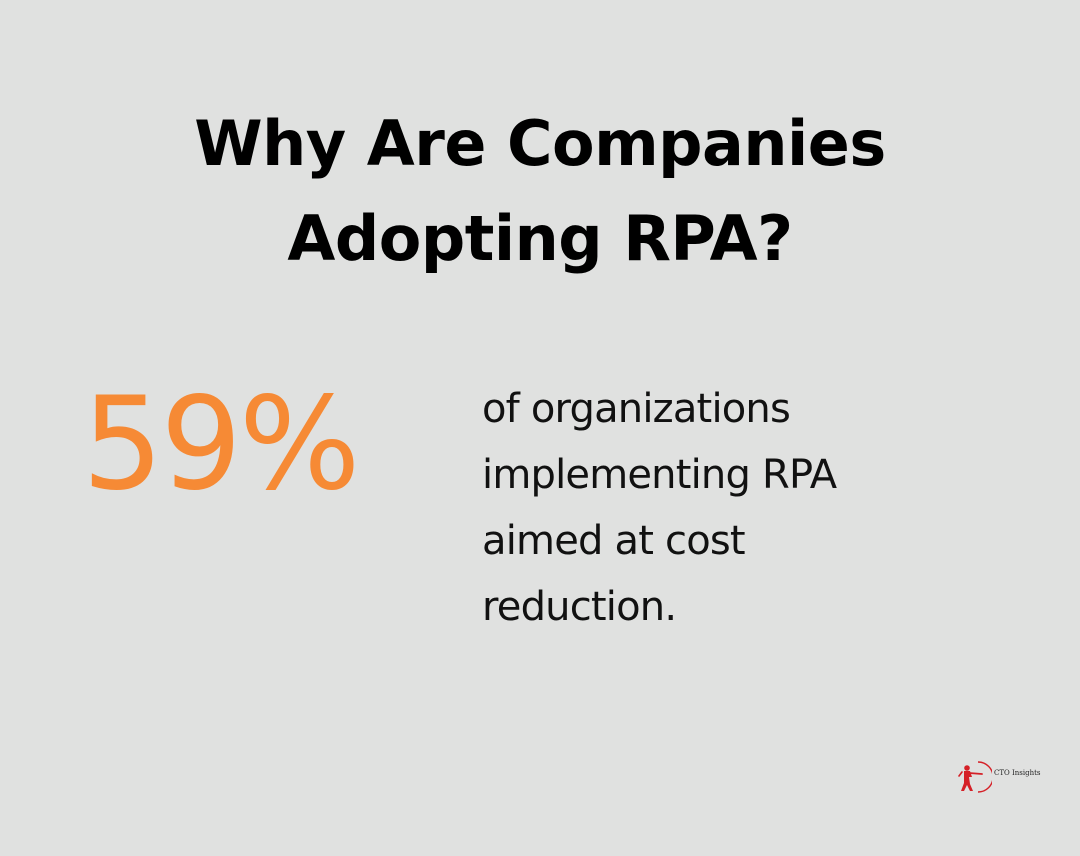  I want to click on description-line-3: aimed at cost, so click(614, 541).